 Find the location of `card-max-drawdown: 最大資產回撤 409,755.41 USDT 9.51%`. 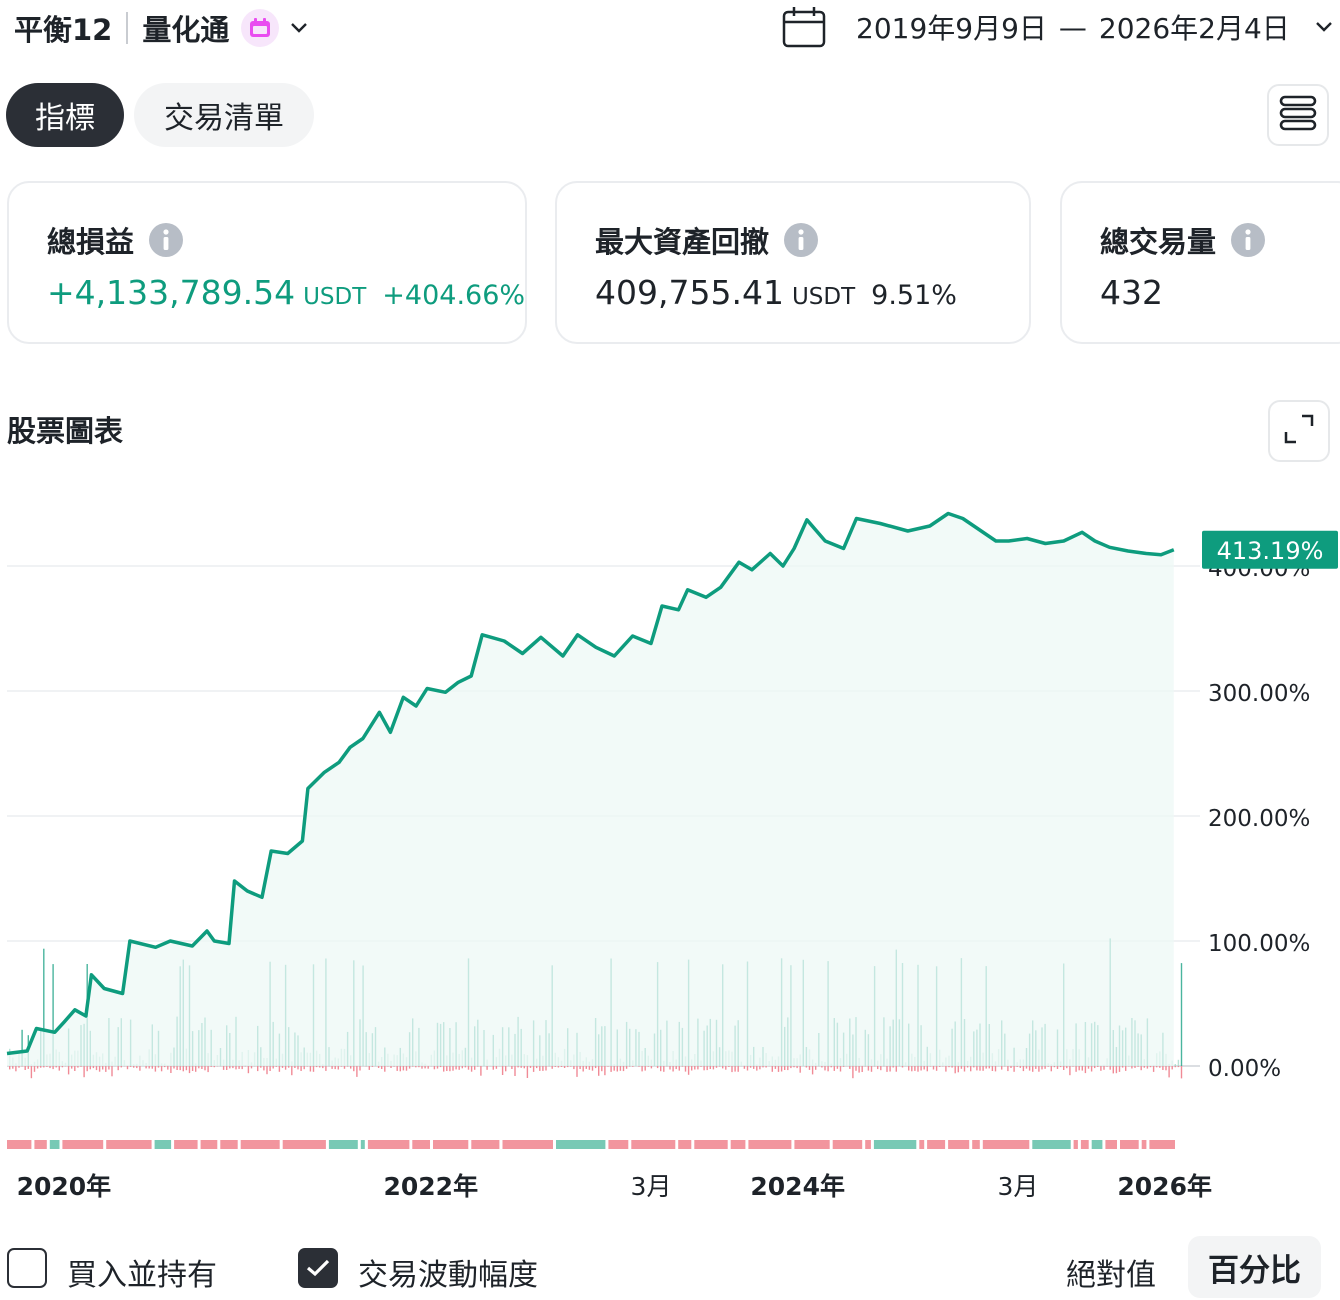

card-max-drawdown: 最大資產回撤 409,755.41 USDT 9.51% is located at coordinates (793, 262).